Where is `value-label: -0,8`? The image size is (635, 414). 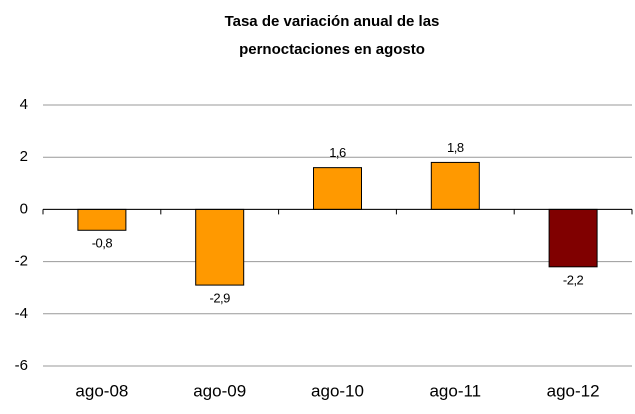 value-label: -0,8 is located at coordinates (102, 243).